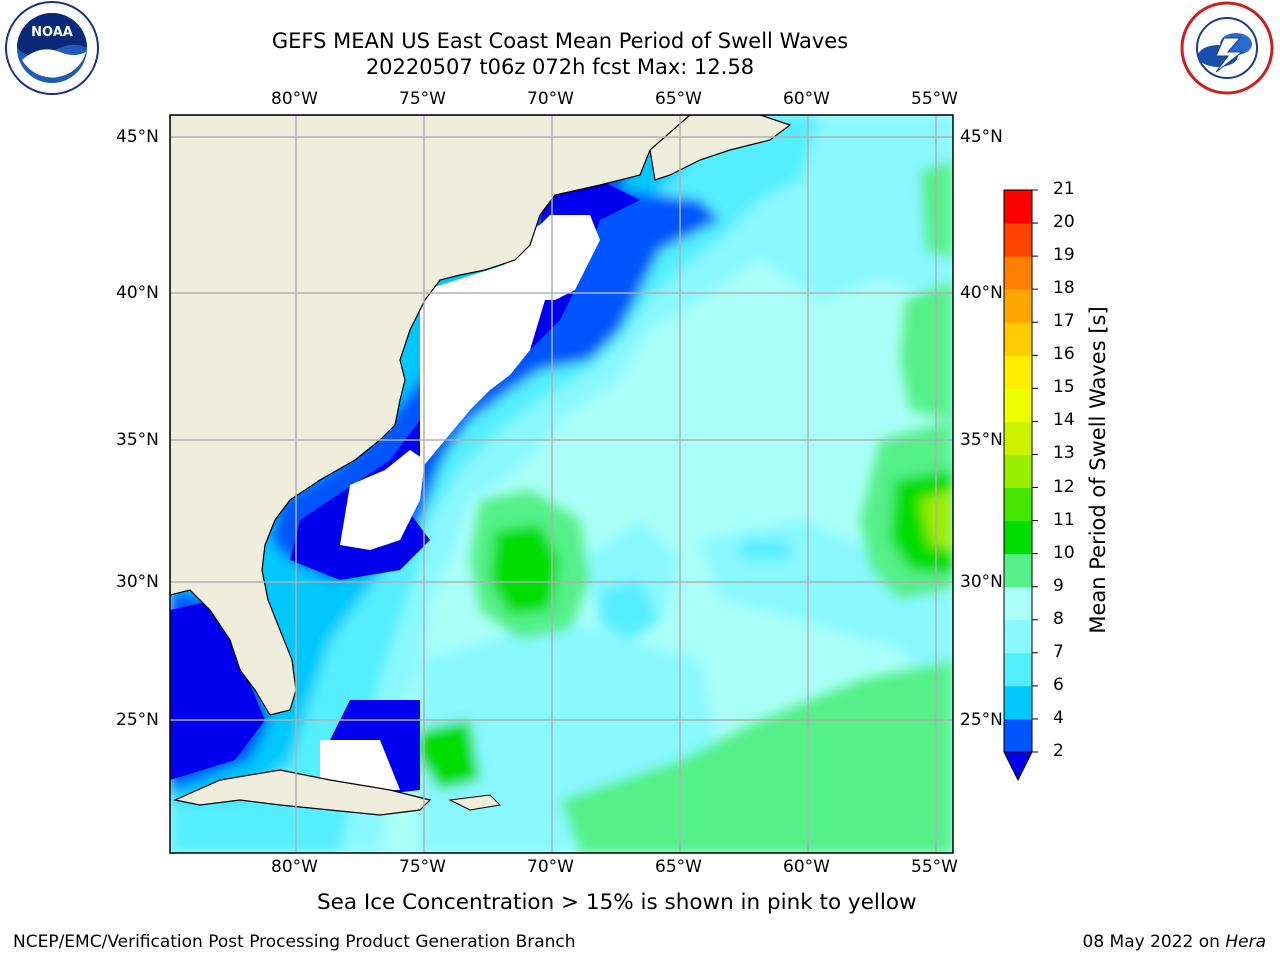 This screenshot has width=1280, height=960. Describe the element at coordinates (422, 99) in the screenshot. I see `lon-label-top: 75°W` at that location.